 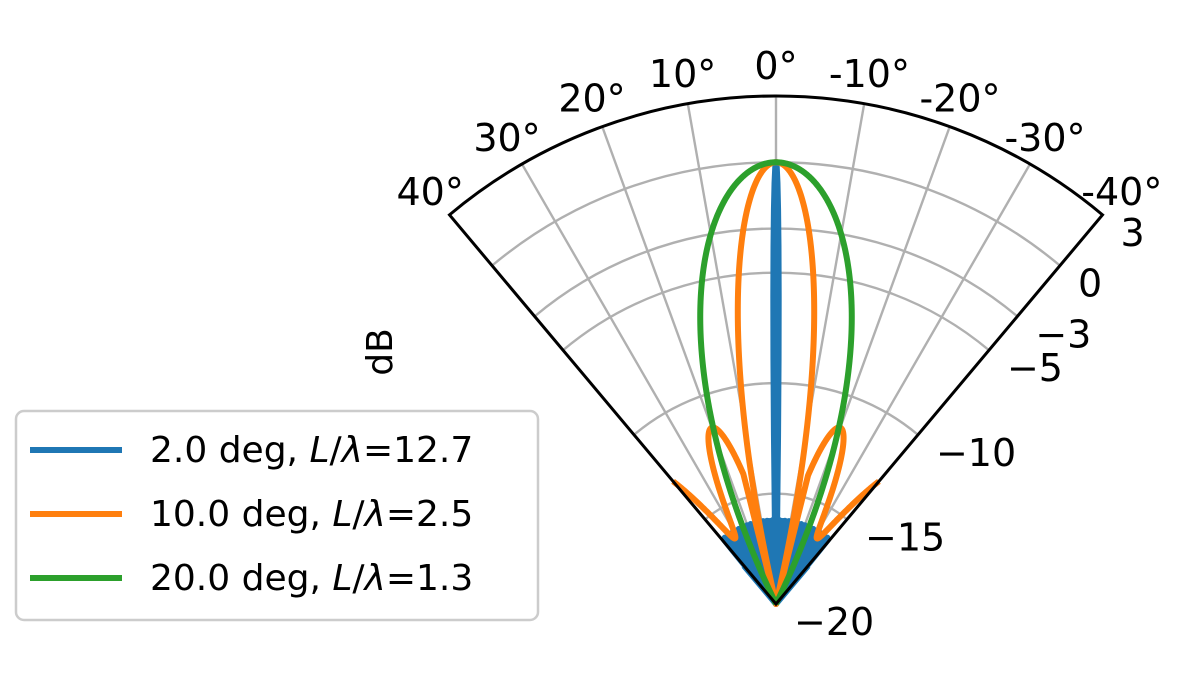 What do you see at coordinates (869, 74) in the screenshot?
I see `theta-tick-label: -10°` at bounding box center [869, 74].